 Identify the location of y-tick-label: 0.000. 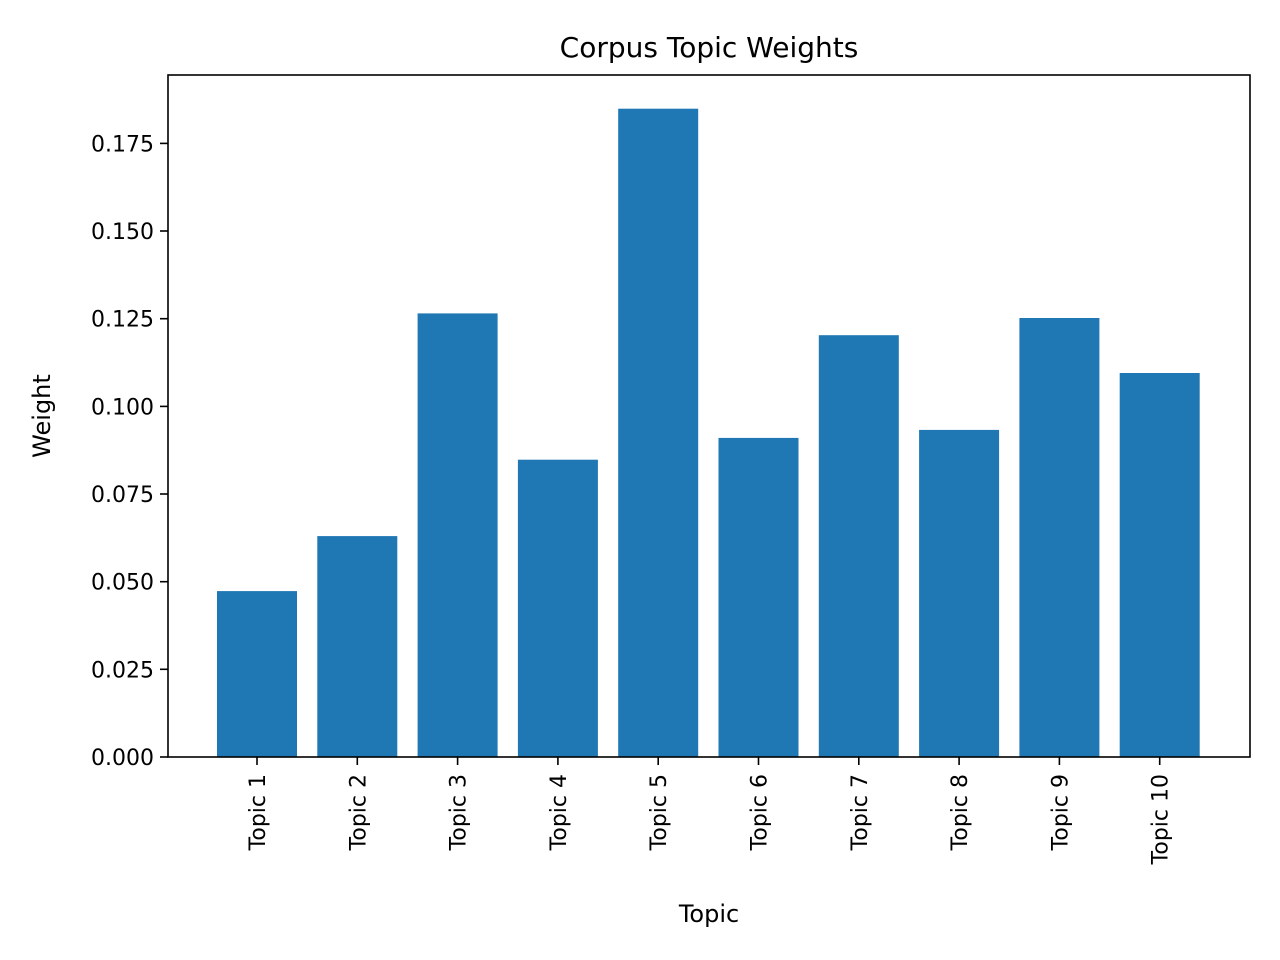
(122, 758).